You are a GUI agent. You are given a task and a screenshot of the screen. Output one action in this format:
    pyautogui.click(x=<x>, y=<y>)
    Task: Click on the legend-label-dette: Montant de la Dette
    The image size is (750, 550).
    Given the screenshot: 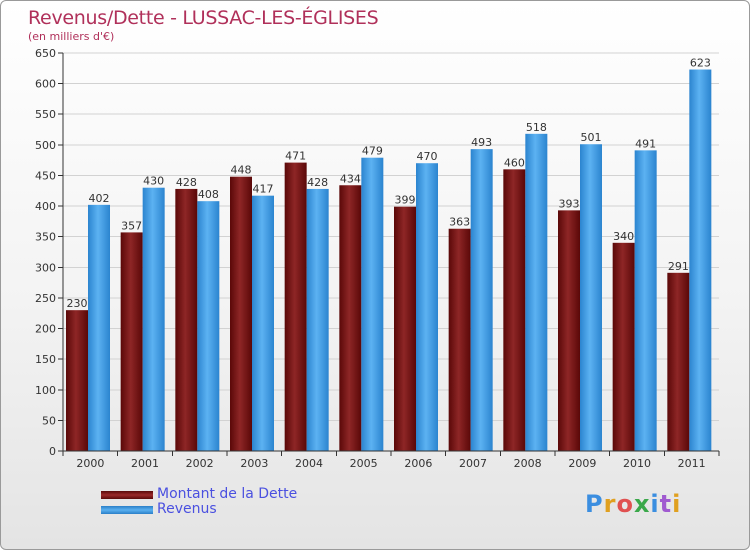 What is the action you would take?
    pyautogui.click(x=227, y=494)
    